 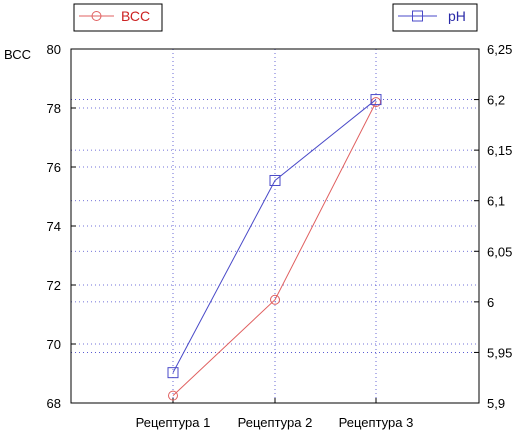 I want to click on x-tick-label: Рецептура 1, so click(x=173, y=422).